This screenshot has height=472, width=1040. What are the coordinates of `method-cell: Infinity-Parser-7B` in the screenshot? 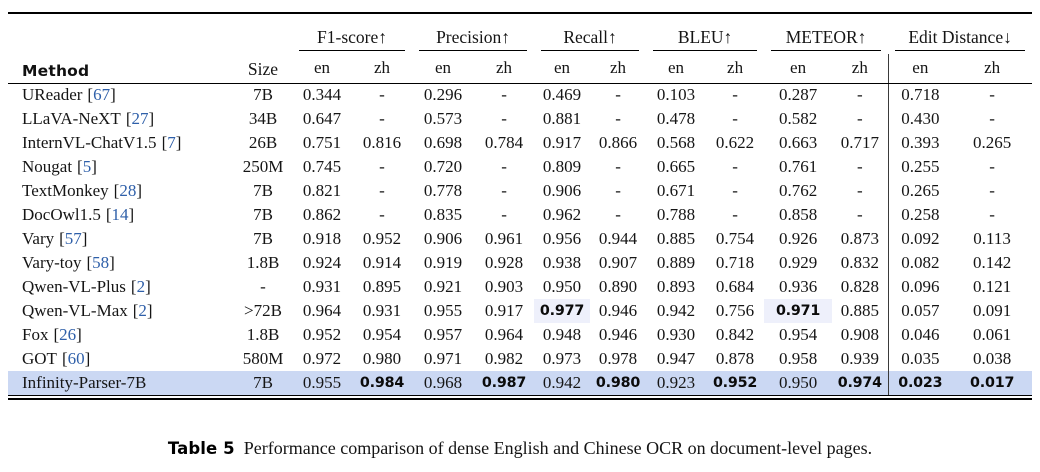 It's located at (121, 383).